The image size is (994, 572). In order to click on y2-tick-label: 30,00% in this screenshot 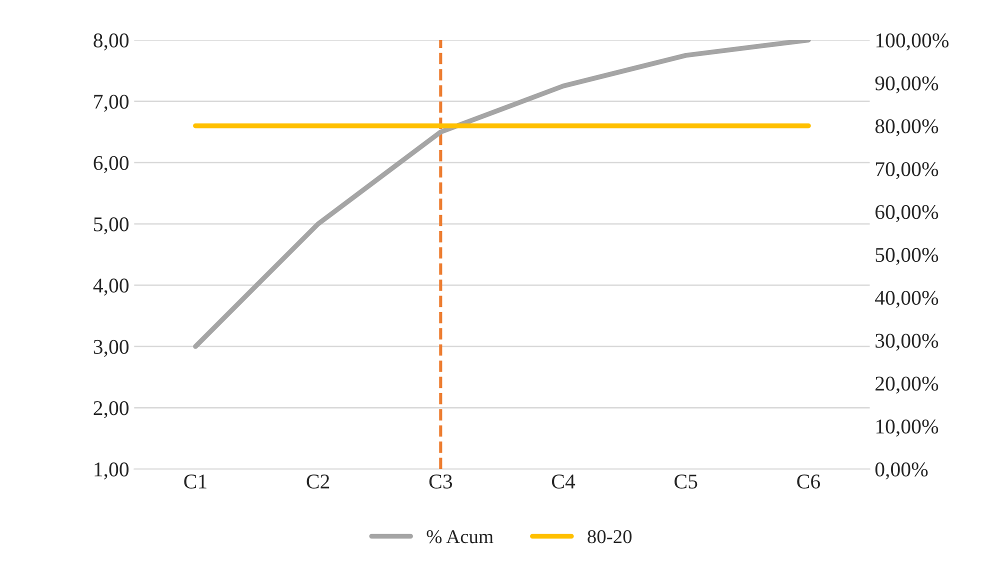, I will do `click(907, 342)`.